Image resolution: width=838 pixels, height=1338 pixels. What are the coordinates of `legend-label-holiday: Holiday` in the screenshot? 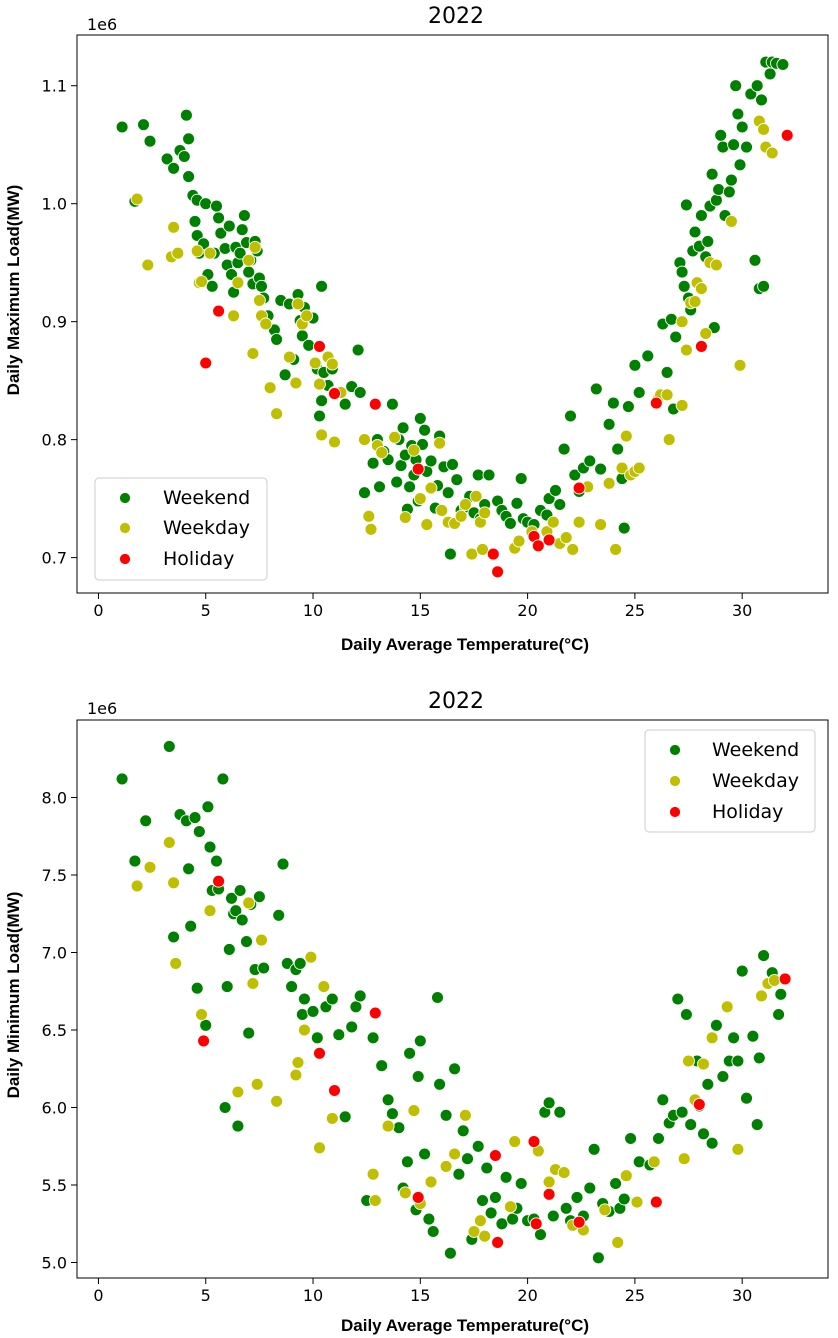 It's located at (747, 812).